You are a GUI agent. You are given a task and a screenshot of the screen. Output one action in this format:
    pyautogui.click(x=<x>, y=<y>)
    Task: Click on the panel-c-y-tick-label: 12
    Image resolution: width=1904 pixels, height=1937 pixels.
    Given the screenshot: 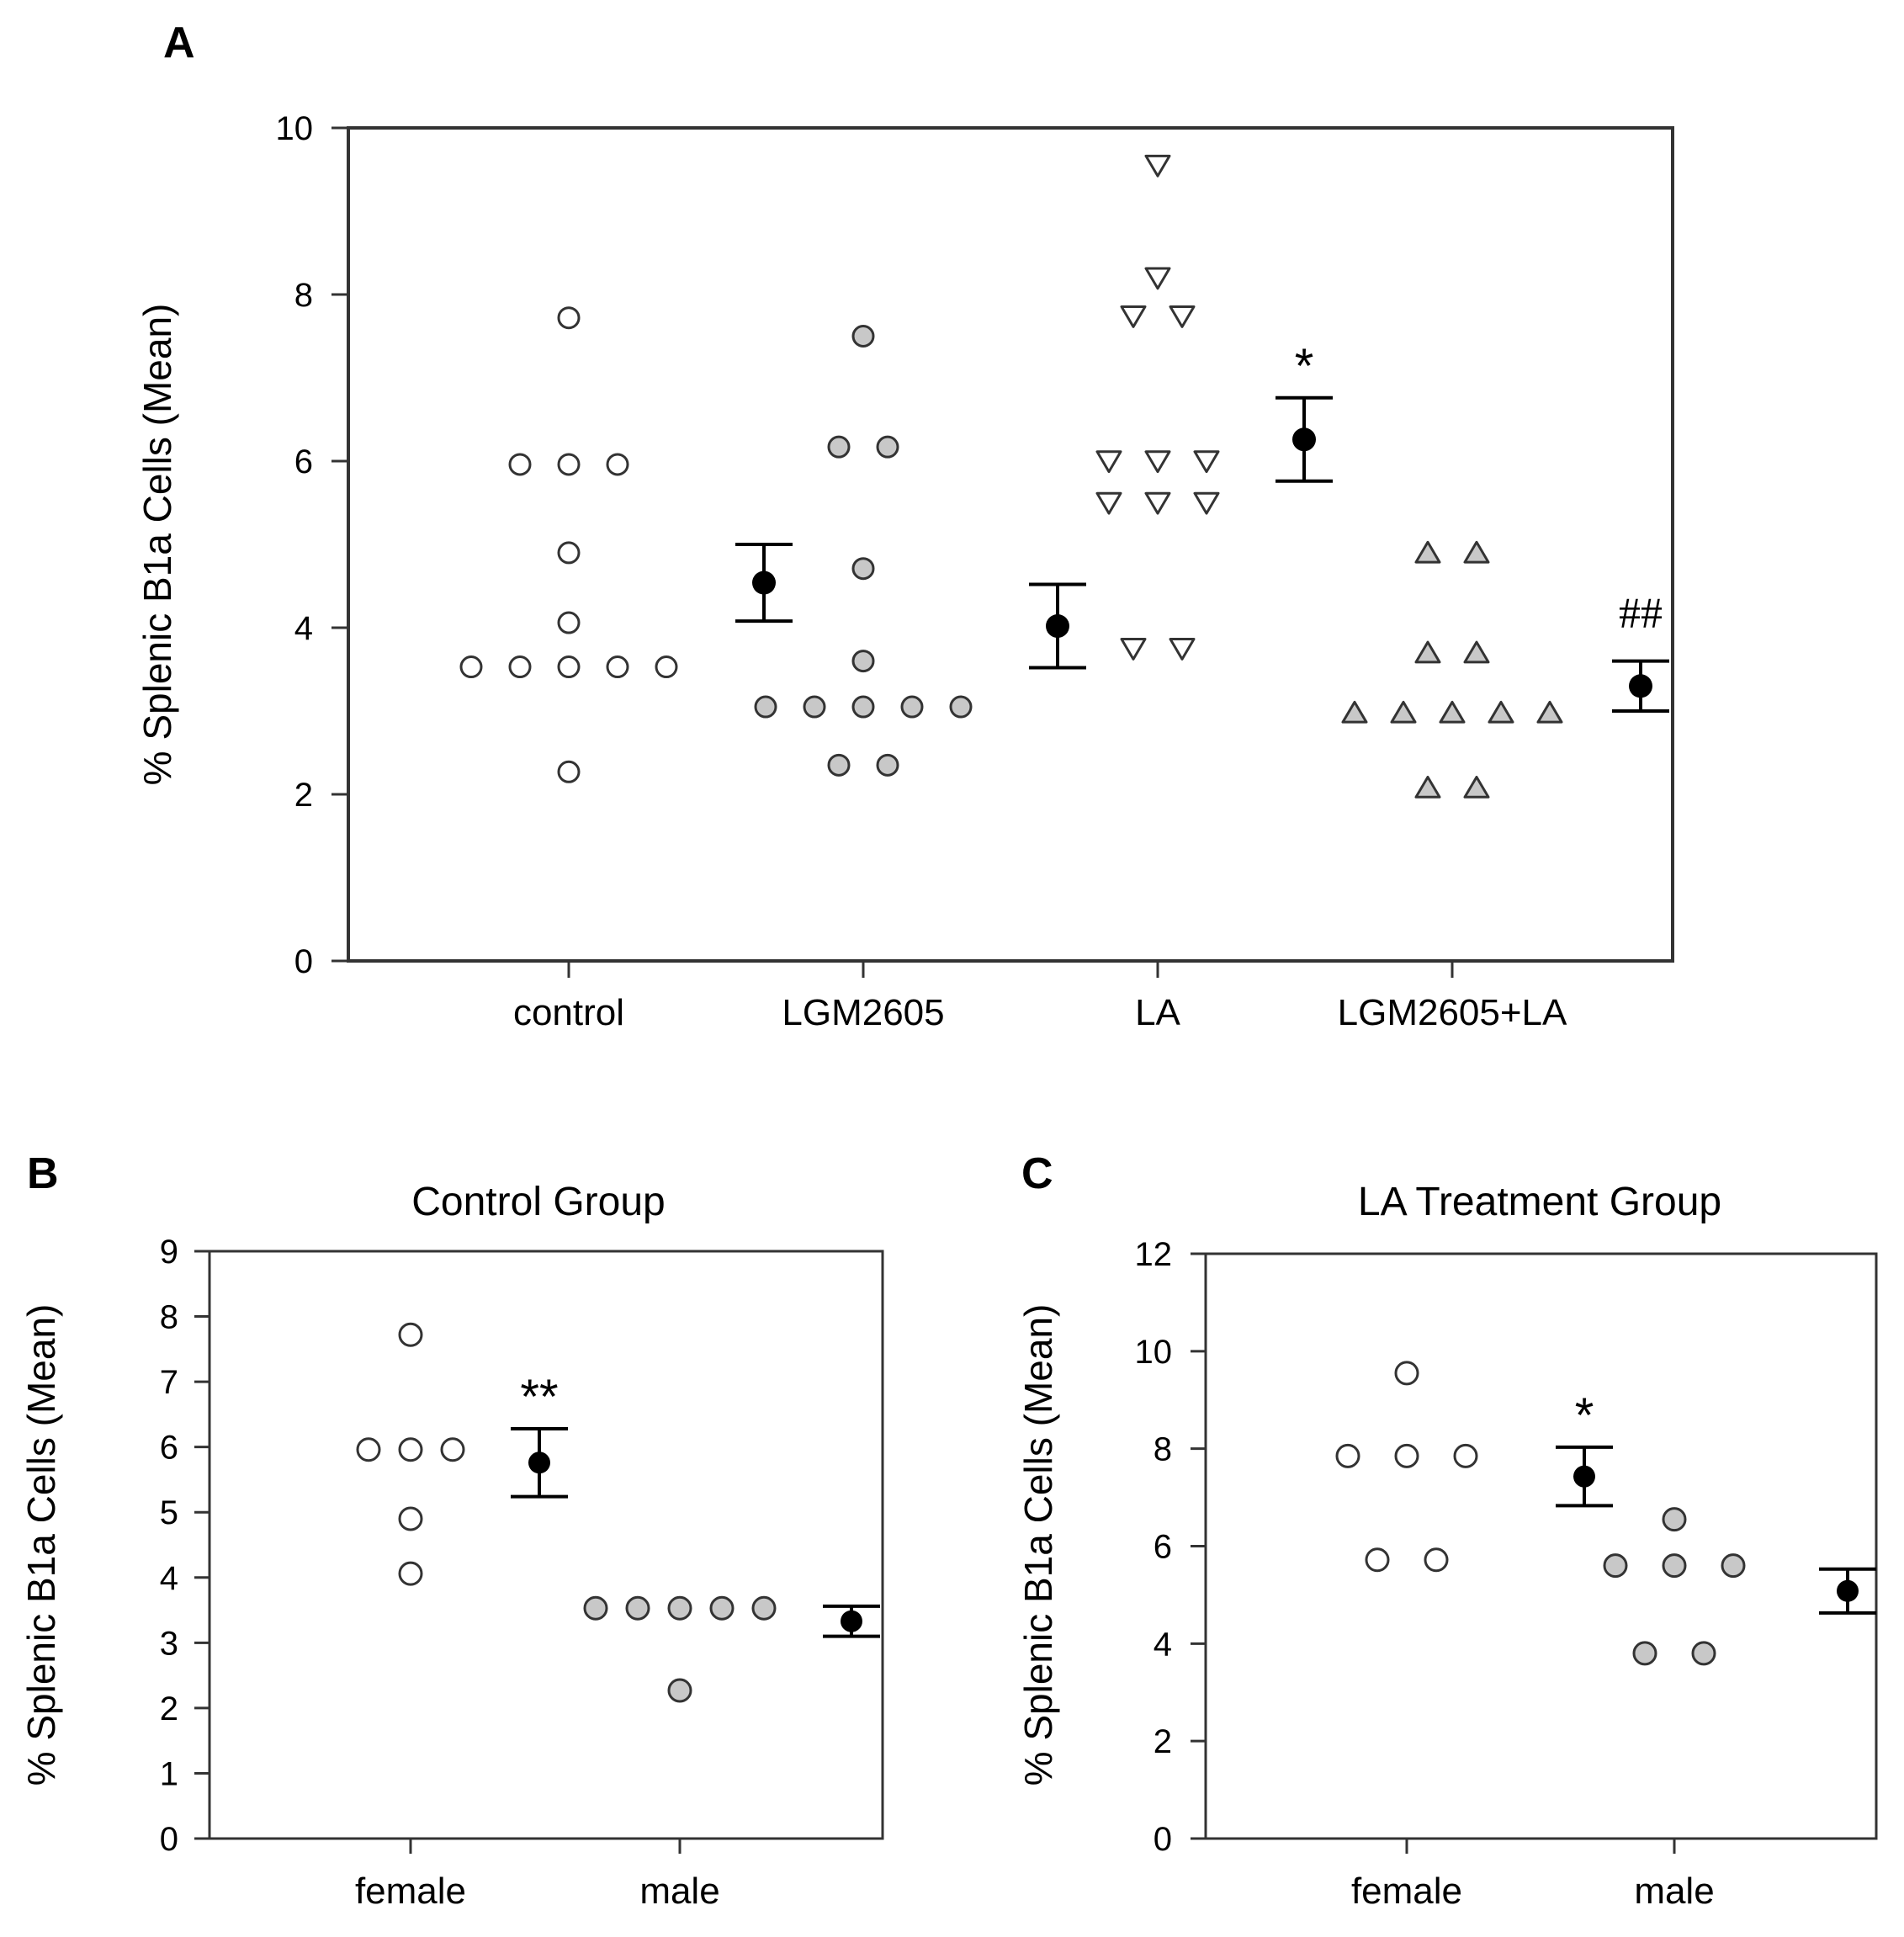 What is the action you would take?
    pyautogui.click(x=1154, y=1254)
    